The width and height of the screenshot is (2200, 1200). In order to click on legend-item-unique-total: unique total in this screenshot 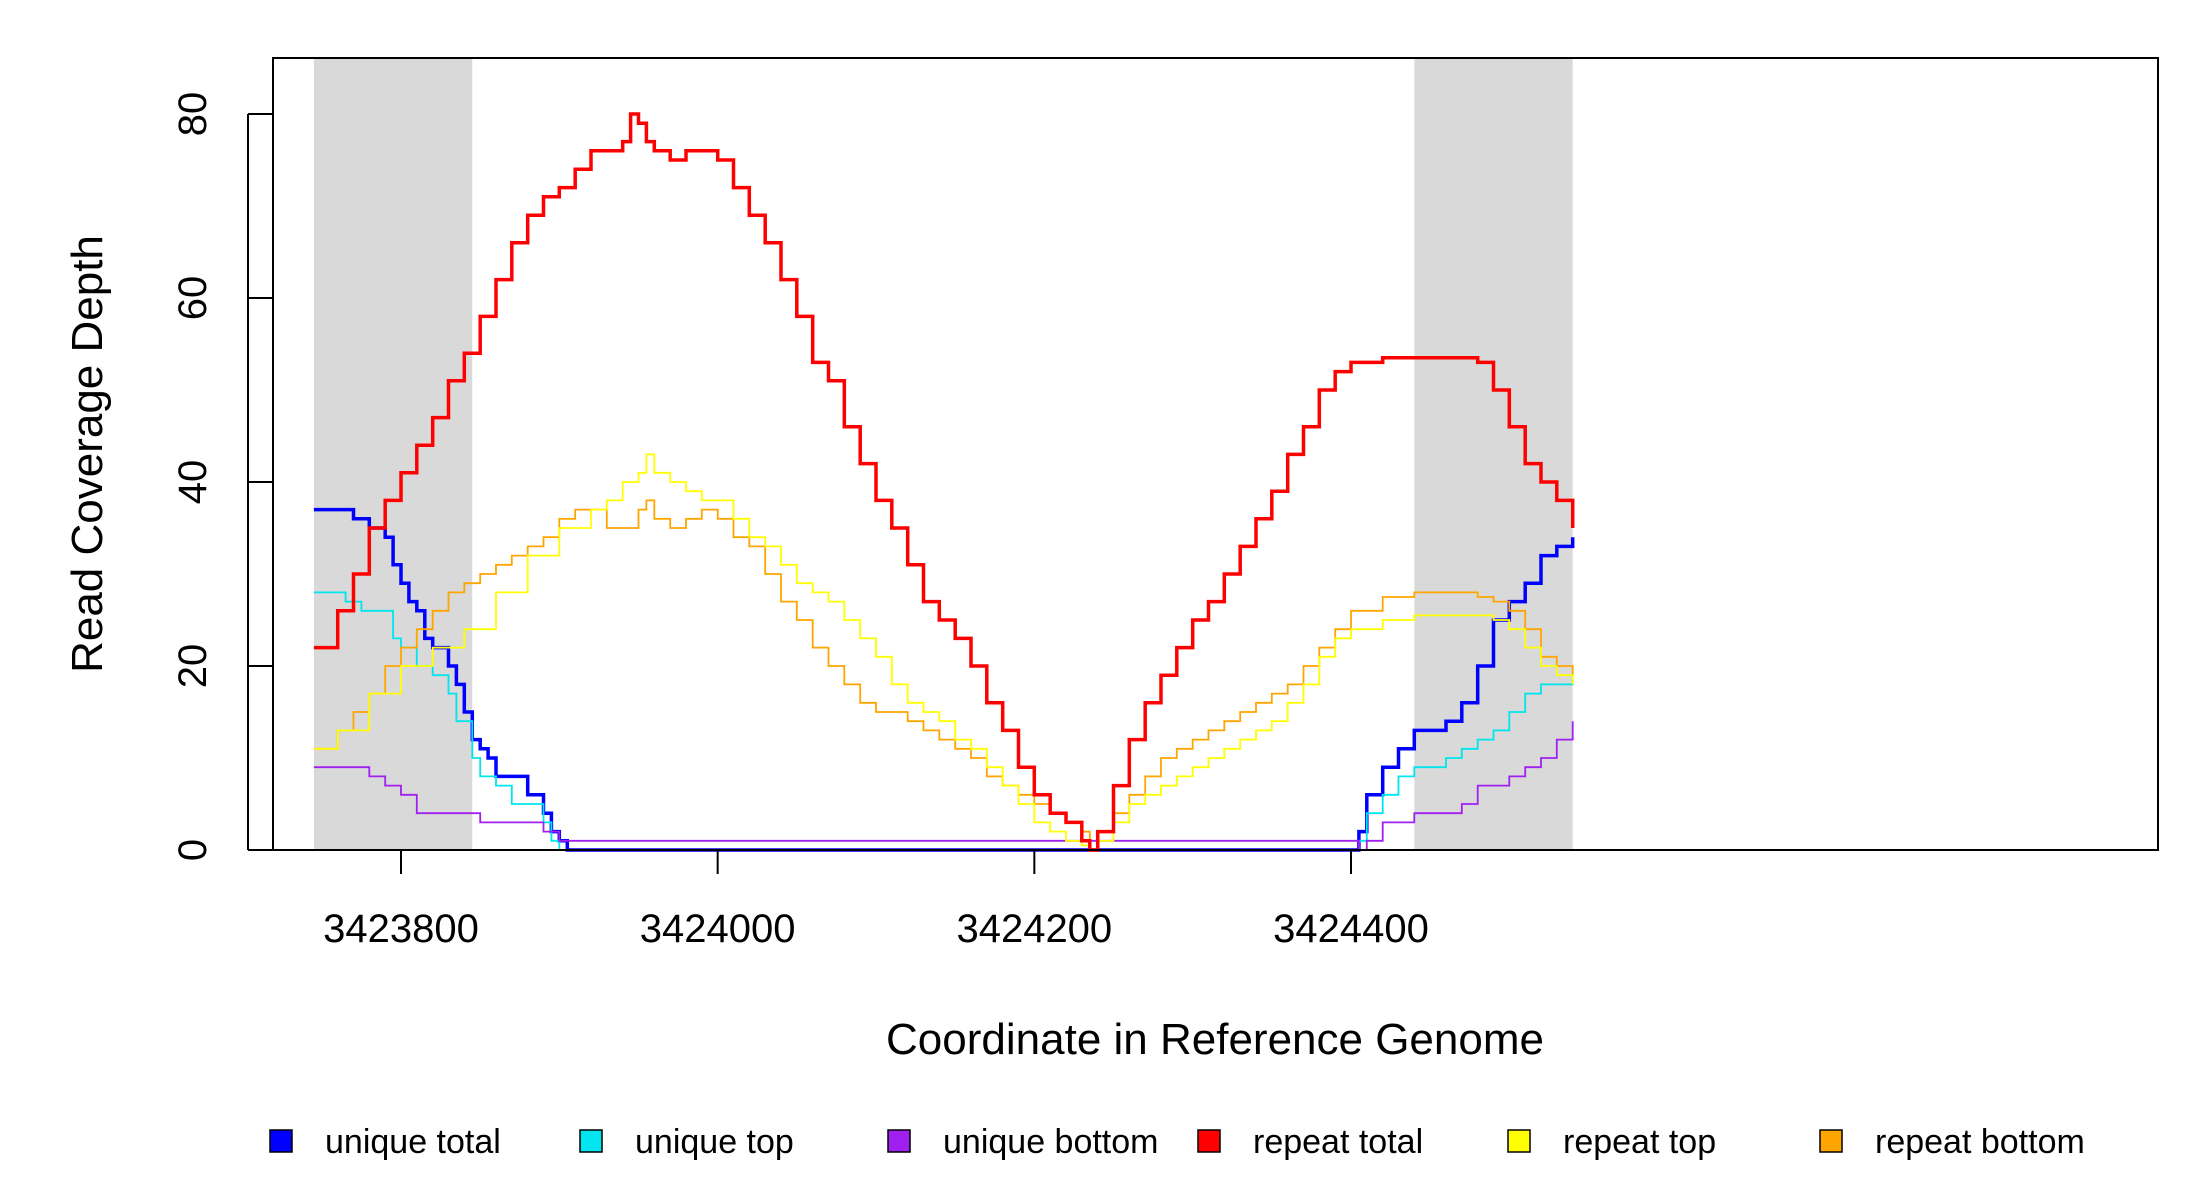, I will do `click(385, 1142)`.